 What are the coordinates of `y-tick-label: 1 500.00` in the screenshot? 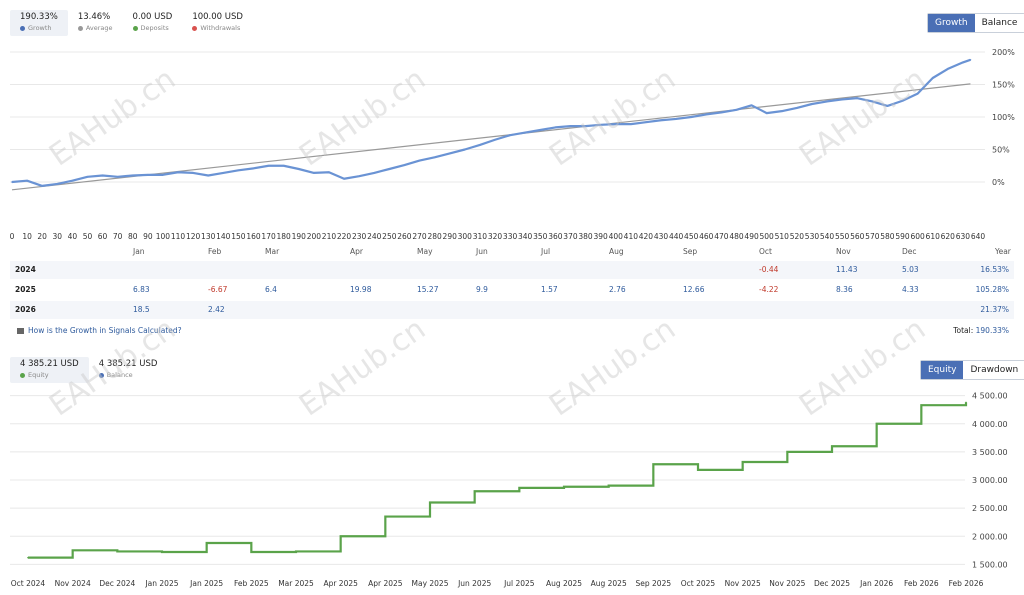 It's located at (990, 564).